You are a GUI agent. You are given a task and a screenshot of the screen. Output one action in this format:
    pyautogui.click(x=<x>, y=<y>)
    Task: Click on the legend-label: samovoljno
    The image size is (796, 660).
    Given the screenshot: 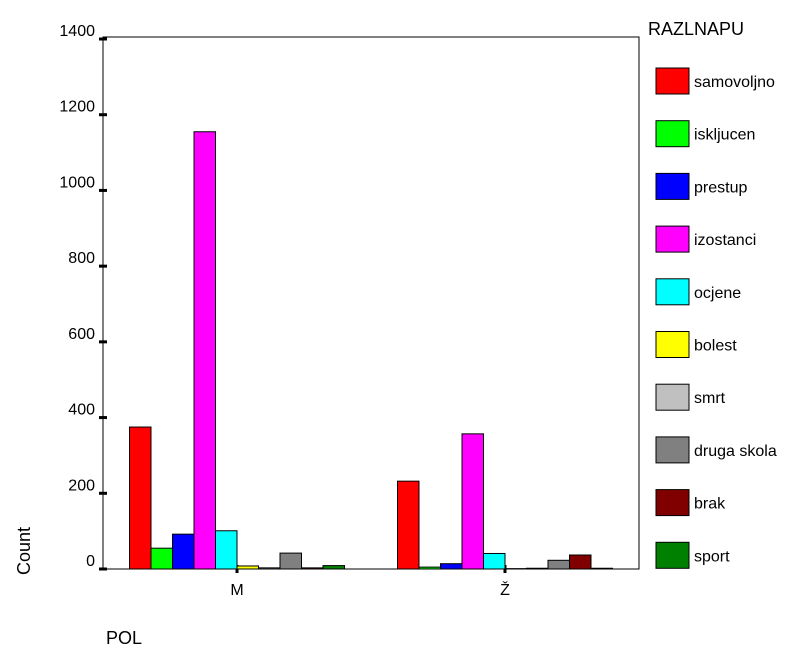 What is the action you would take?
    pyautogui.click(x=734, y=82)
    